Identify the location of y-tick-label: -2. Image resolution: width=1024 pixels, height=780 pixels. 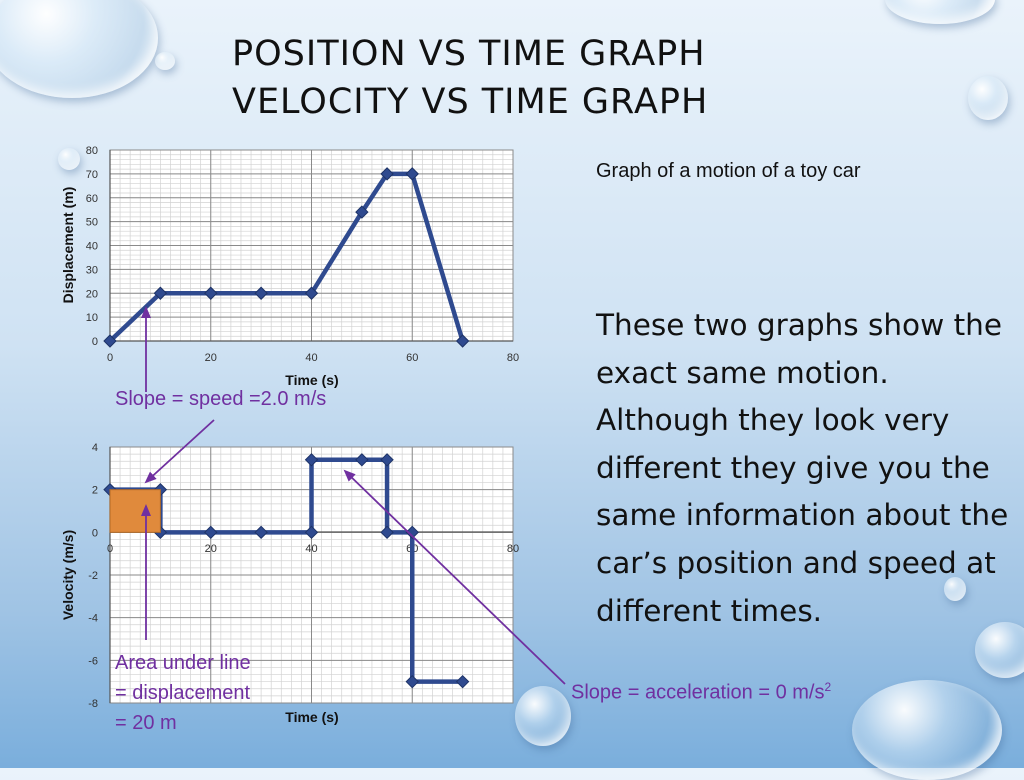
(93, 576).